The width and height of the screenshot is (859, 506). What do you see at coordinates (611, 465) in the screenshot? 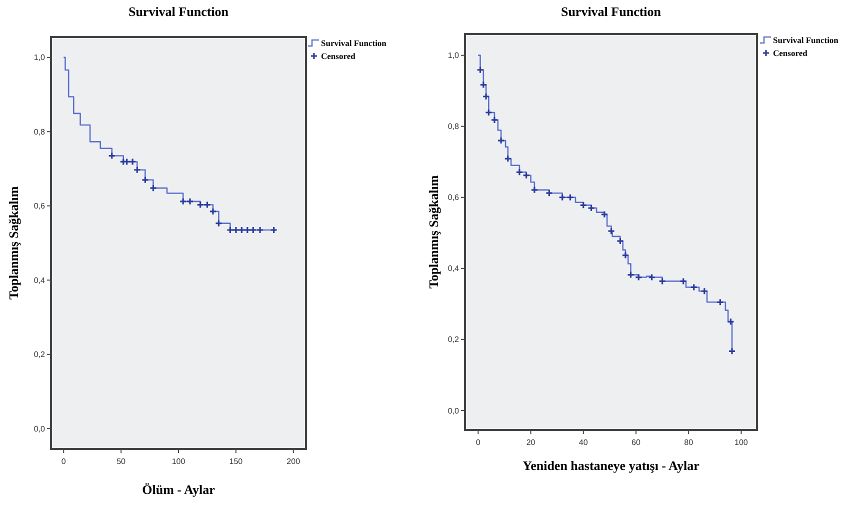
I see `x-axis-title: Yeniden hastaneye yatışı - Aylar` at bounding box center [611, 465].